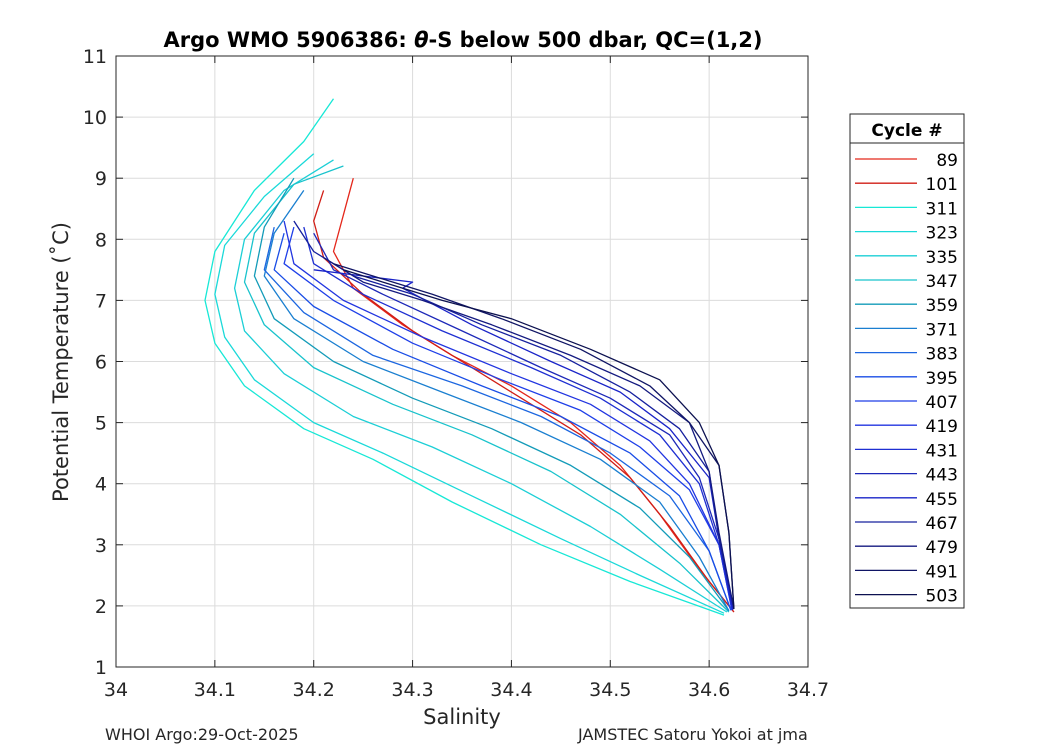 This screenshot has height=750, width=1050. What do you see at coordinates (101, 668) in the screenshot?
I see `y-tick-label: 1` at bounding box center [101, 668].